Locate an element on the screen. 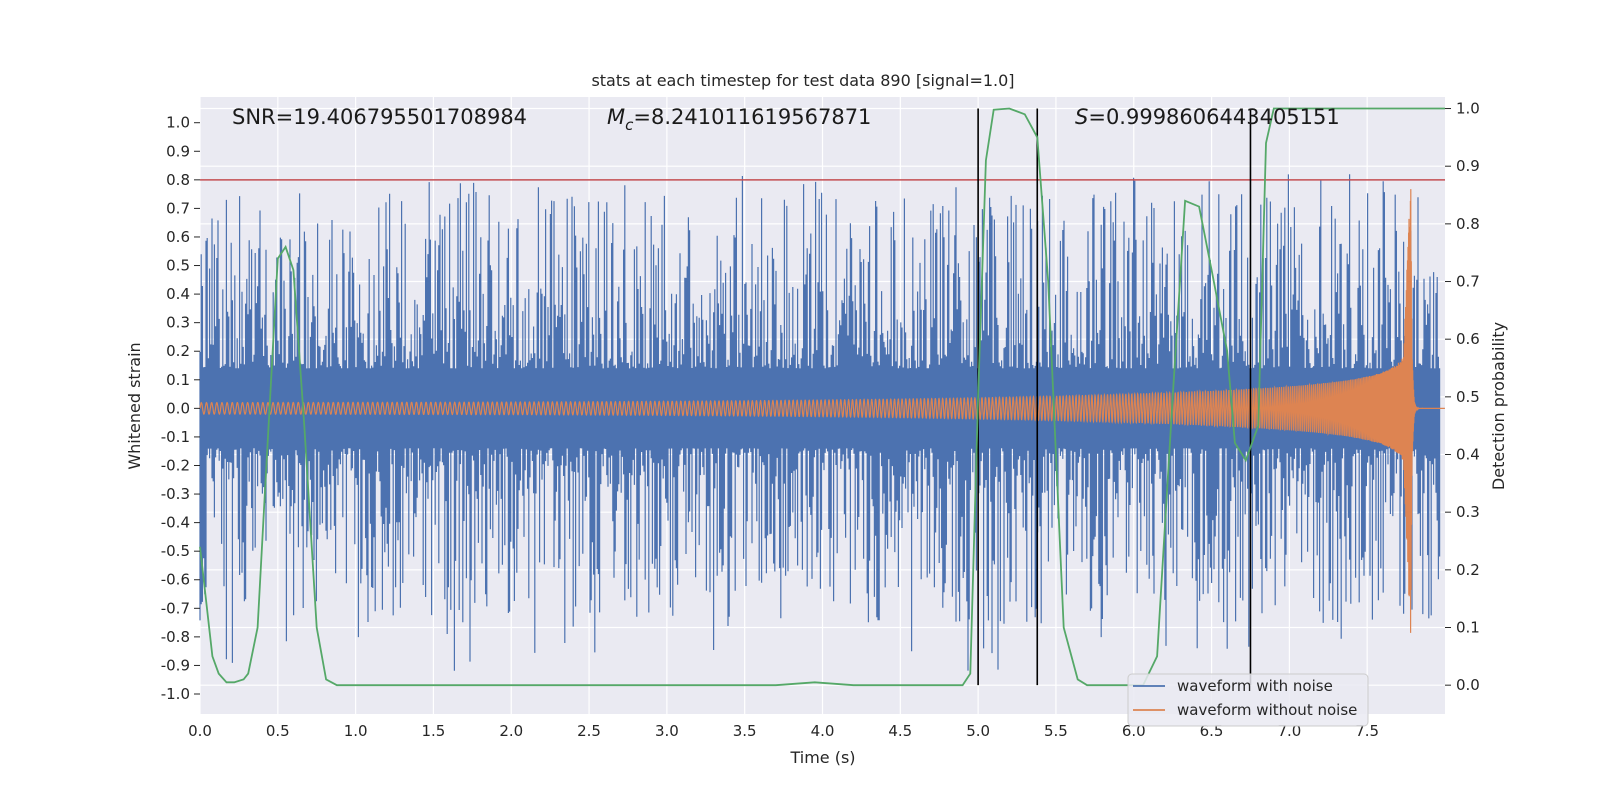 The width and height of the screenshot is (1600, 800). y-right-tick-label: 0.3 is located at coordinates (1468, 512).